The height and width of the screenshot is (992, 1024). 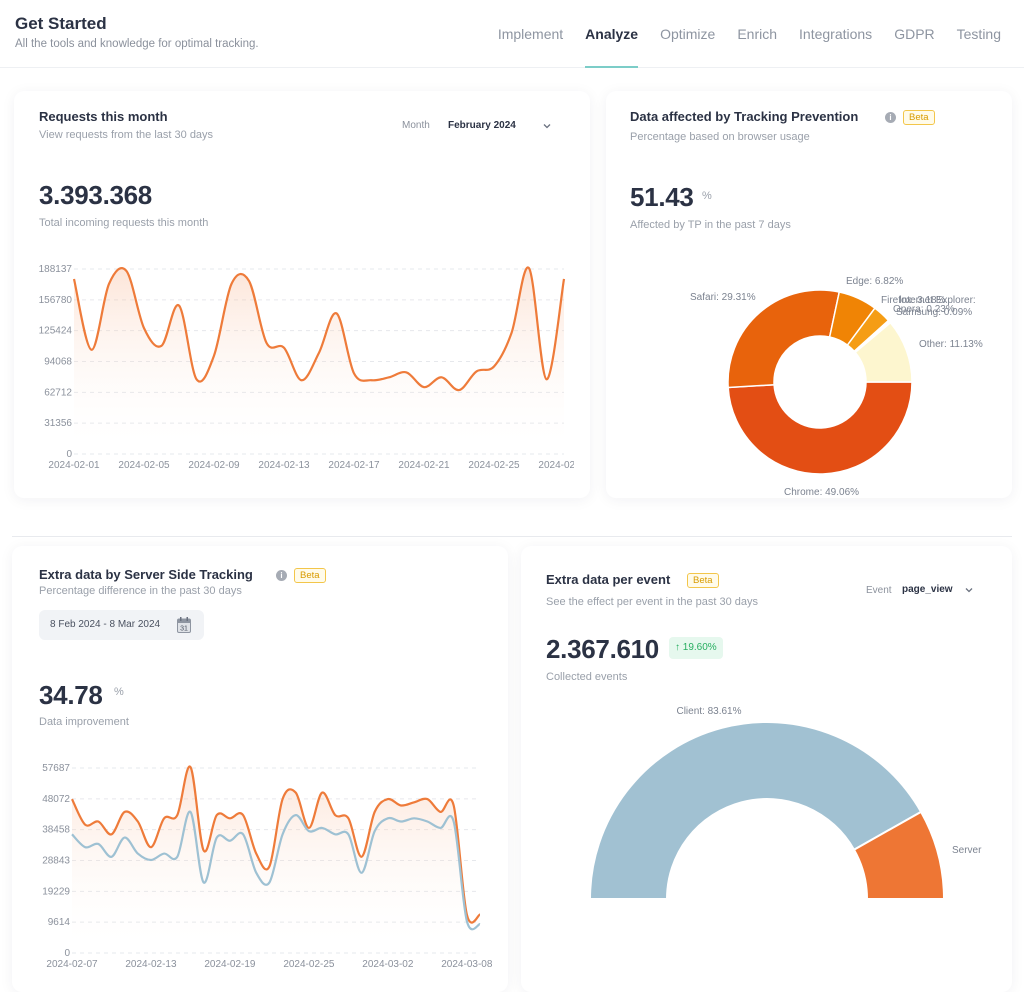 I want to click on x-tick-label: 2024-03-02, so click(x=388, y=964).